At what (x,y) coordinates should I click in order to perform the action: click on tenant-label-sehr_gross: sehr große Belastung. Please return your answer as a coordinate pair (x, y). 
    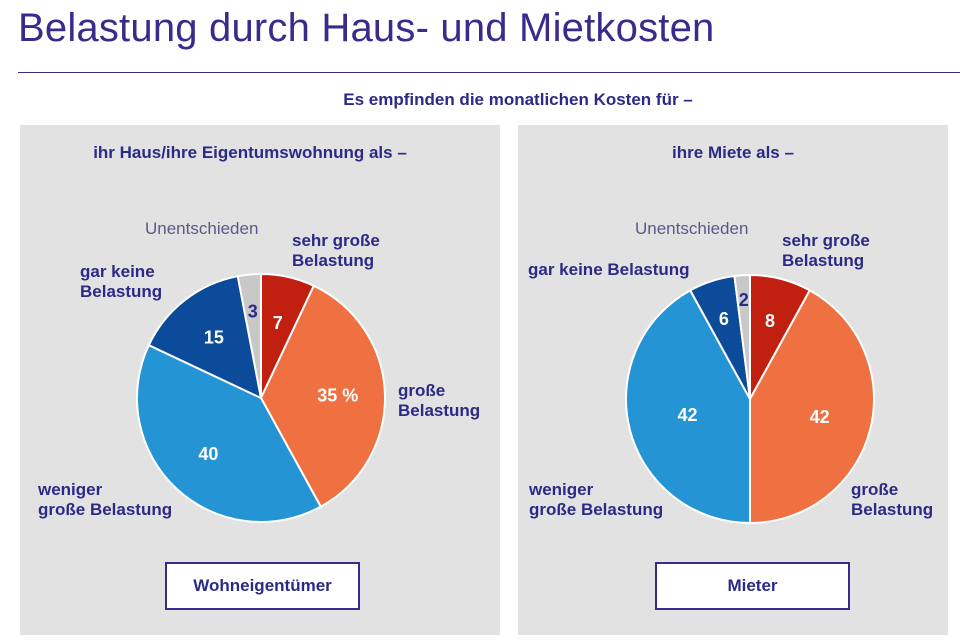
    Looking at the image, I should click on (826, 250).